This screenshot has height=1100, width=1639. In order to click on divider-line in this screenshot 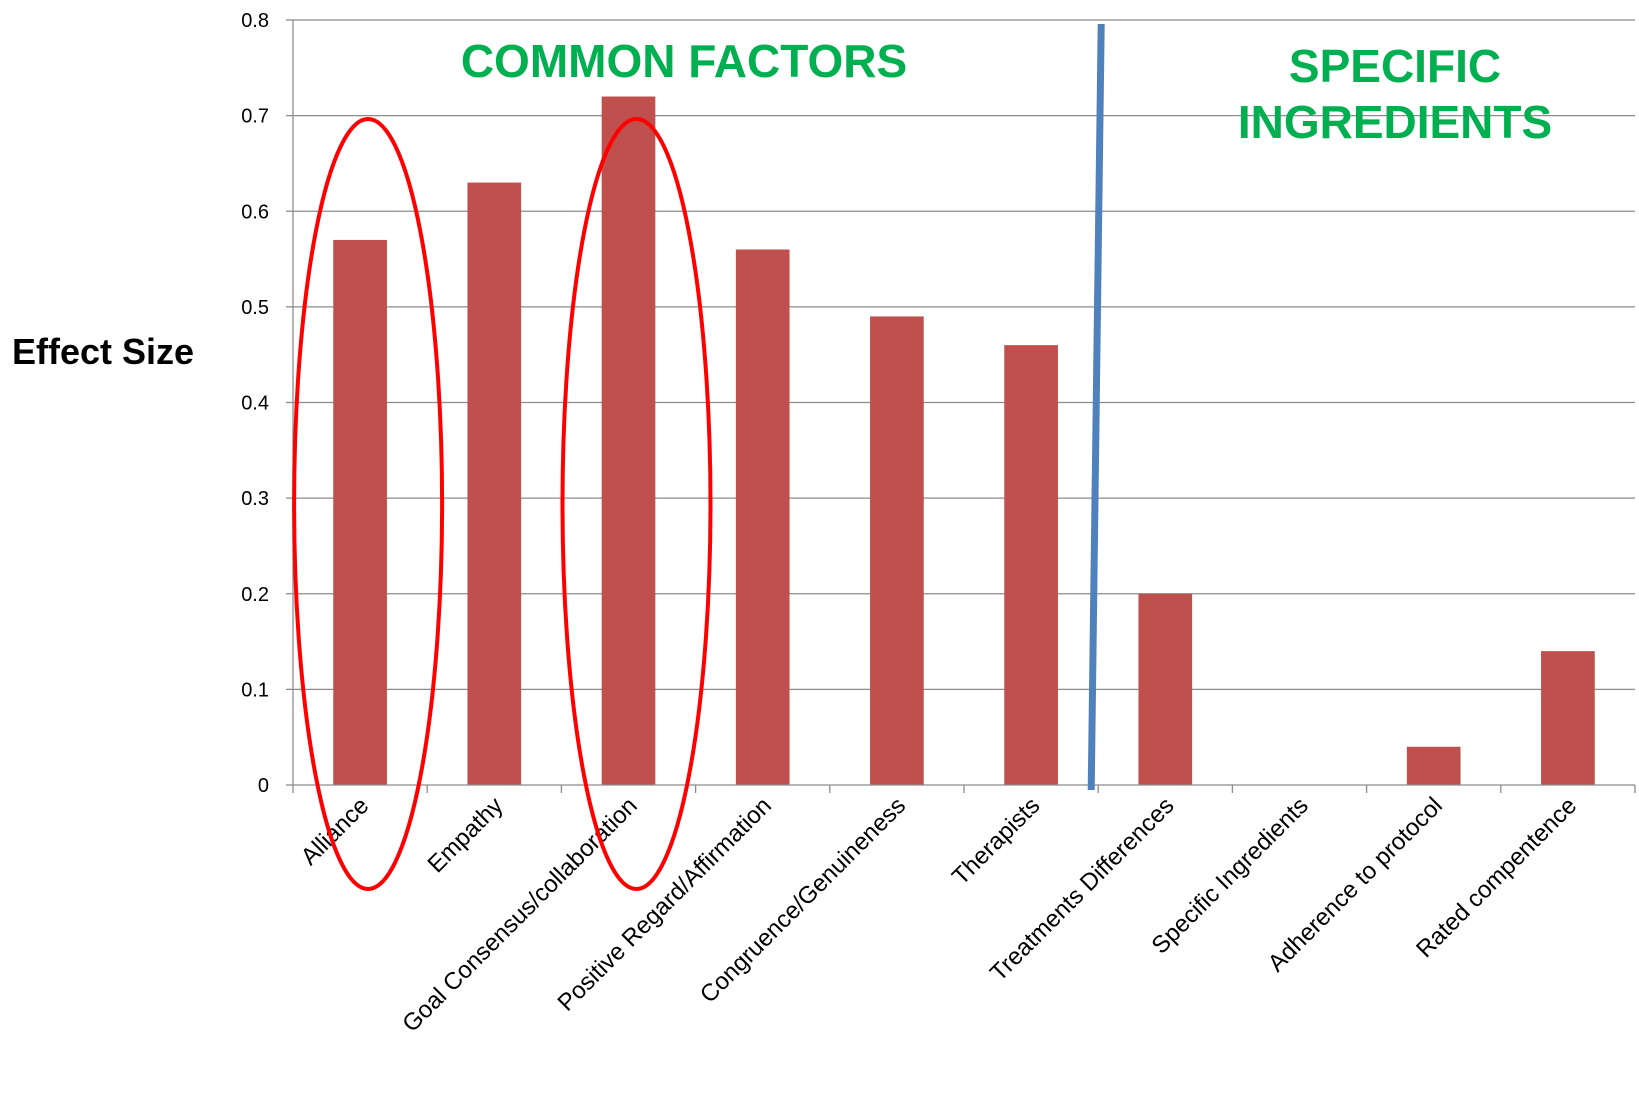, I will do `click(1096, 407)`.